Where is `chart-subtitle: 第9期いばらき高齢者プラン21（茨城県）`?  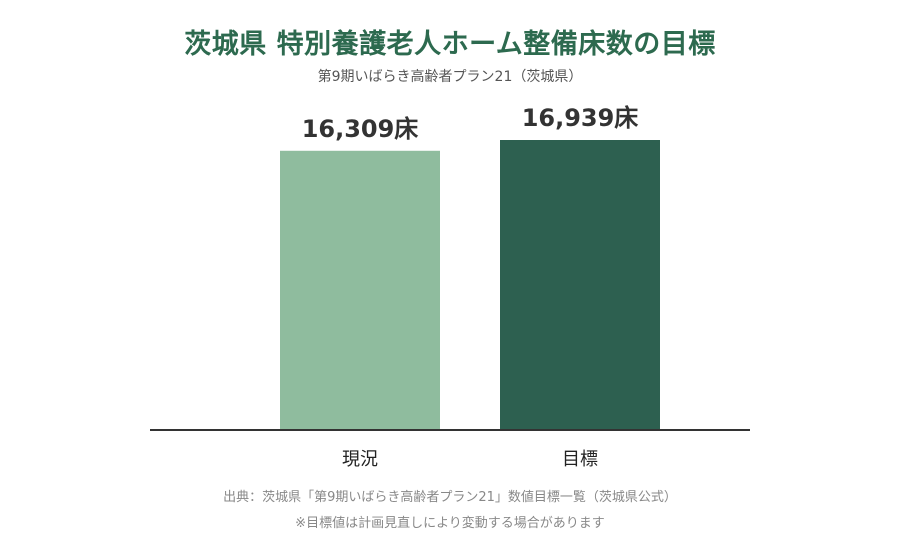
chart-subtitle: 第9期いばらき高齢者プラン21（茨城県） is located at coordinates (450, 77).